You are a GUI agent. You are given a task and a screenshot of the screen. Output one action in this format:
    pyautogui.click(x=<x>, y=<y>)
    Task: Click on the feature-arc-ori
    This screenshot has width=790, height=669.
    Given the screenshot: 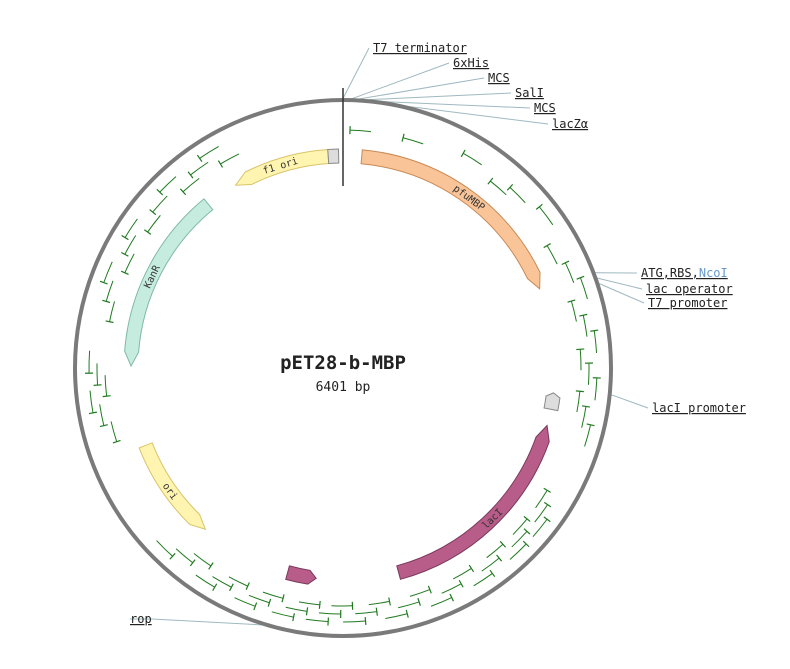 What is the action you would take?
    pyautogui.click(x=172, y=486)
    